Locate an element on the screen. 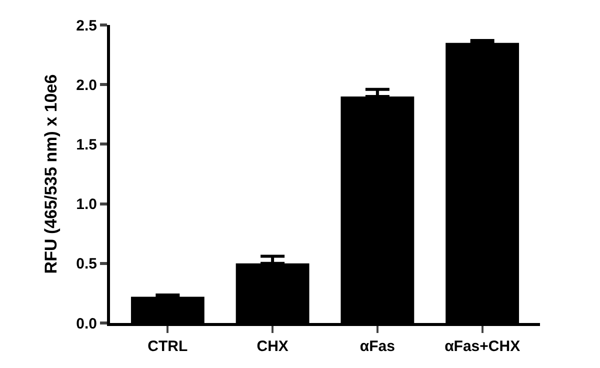 The image size is (600, 368). x-tick-label: CHX is located at coordinates (272, 346).